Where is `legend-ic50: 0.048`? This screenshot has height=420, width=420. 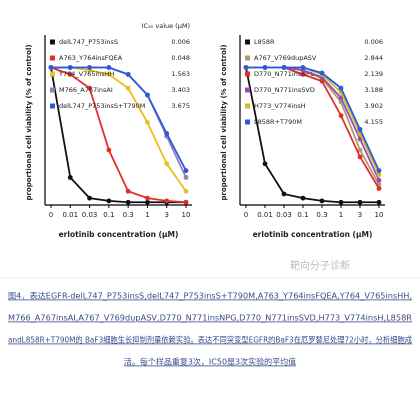 legend-ic50: 0.048 is located at coordinates (180, 58).